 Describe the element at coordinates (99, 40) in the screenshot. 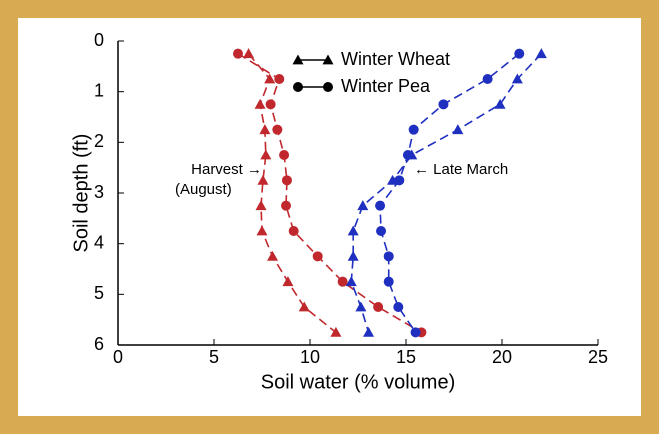

I see `y-tick-label: 0` at that location.